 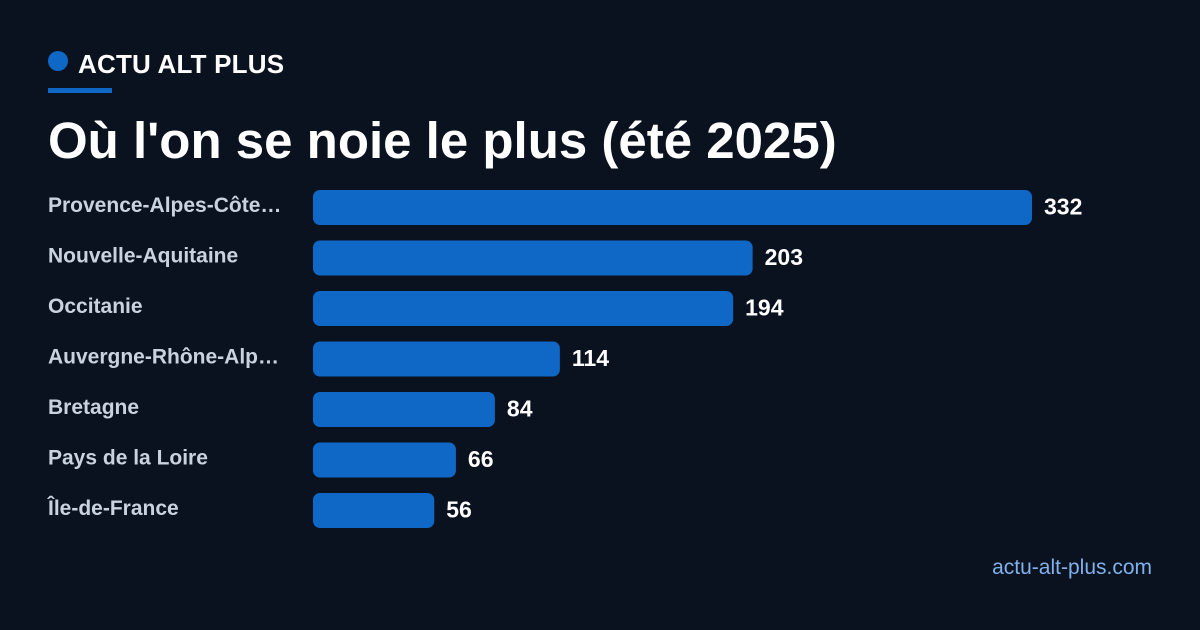 What do you see at coordinates (128, 458) in the screenshot?
I see `category-label: Pays de la Loire` at bounding box center [128, 458].